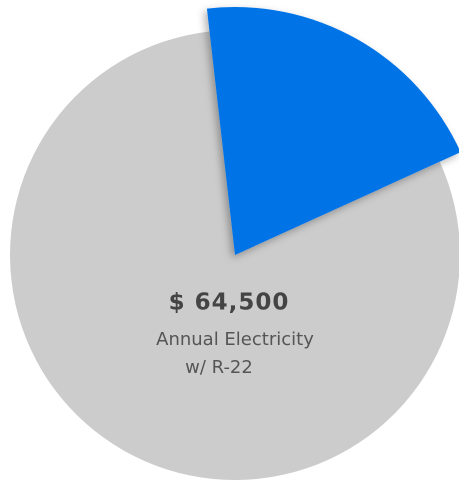 The image size is (459, 482). Describe the element at coordinates (229, 303) in the screenshot. I see `annotation-amount: $ 64,500` at that location.